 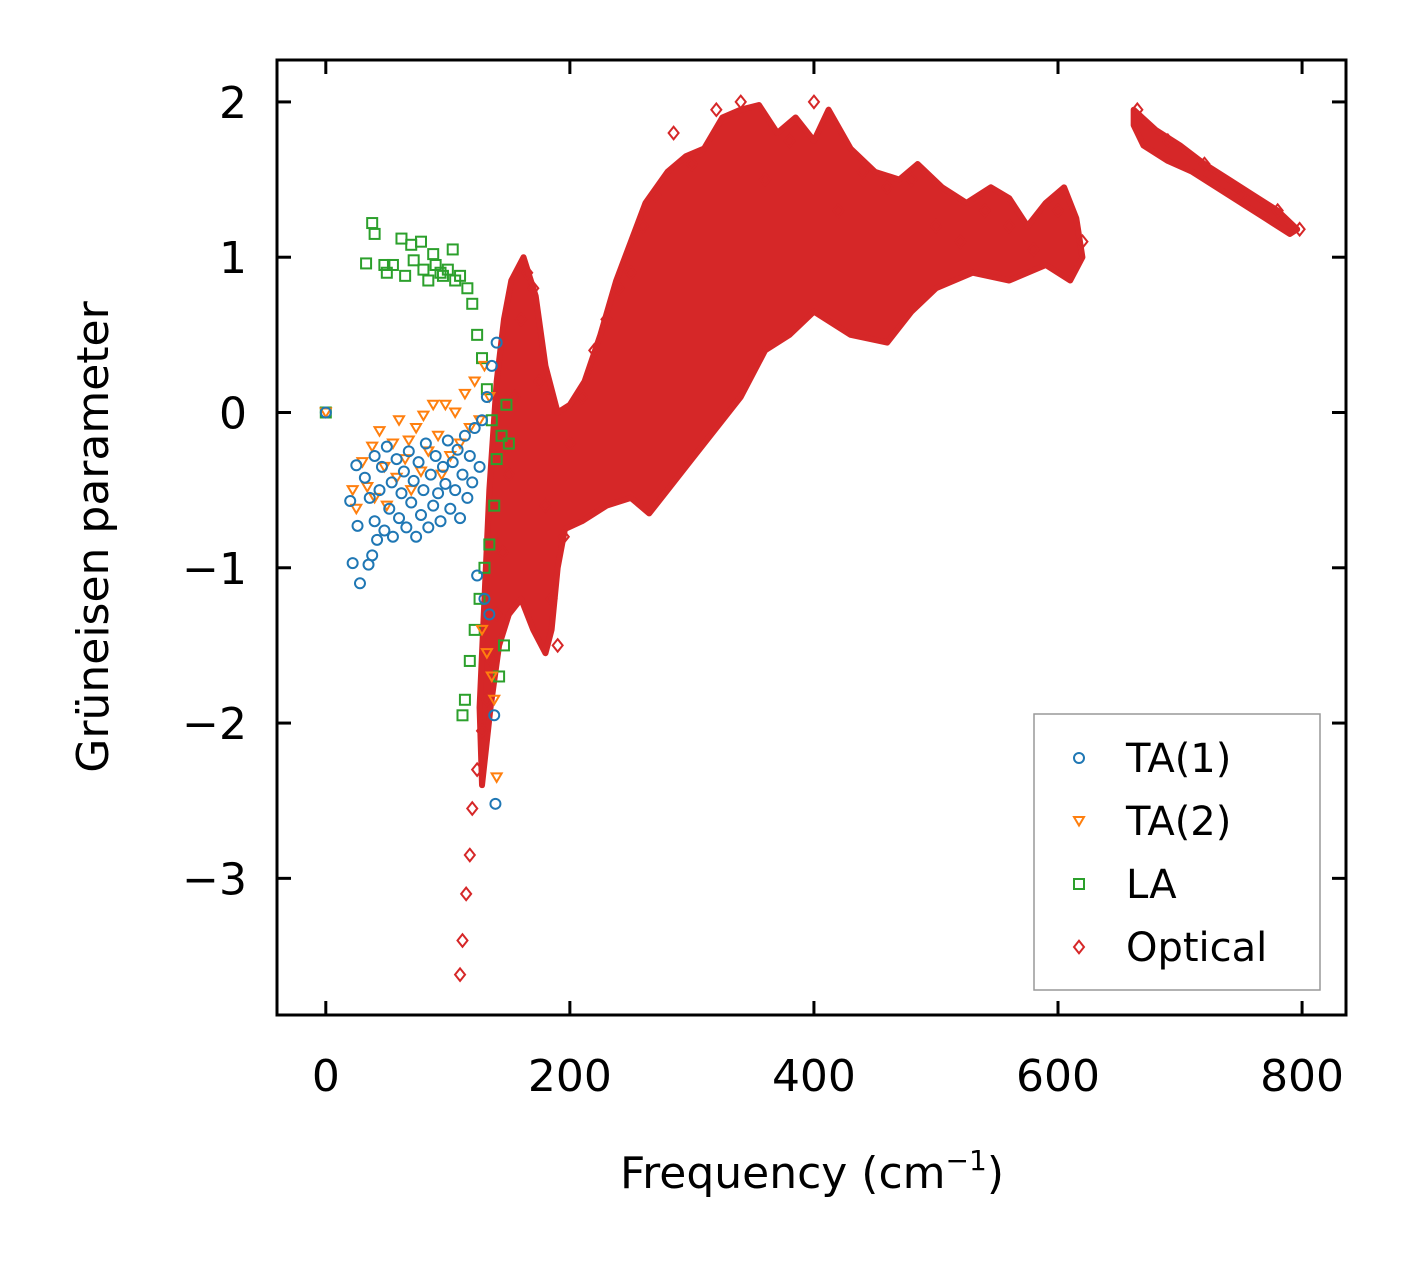 I want to click on y-axis-title: Grüneisen parameter, so click(x=93, y=536).